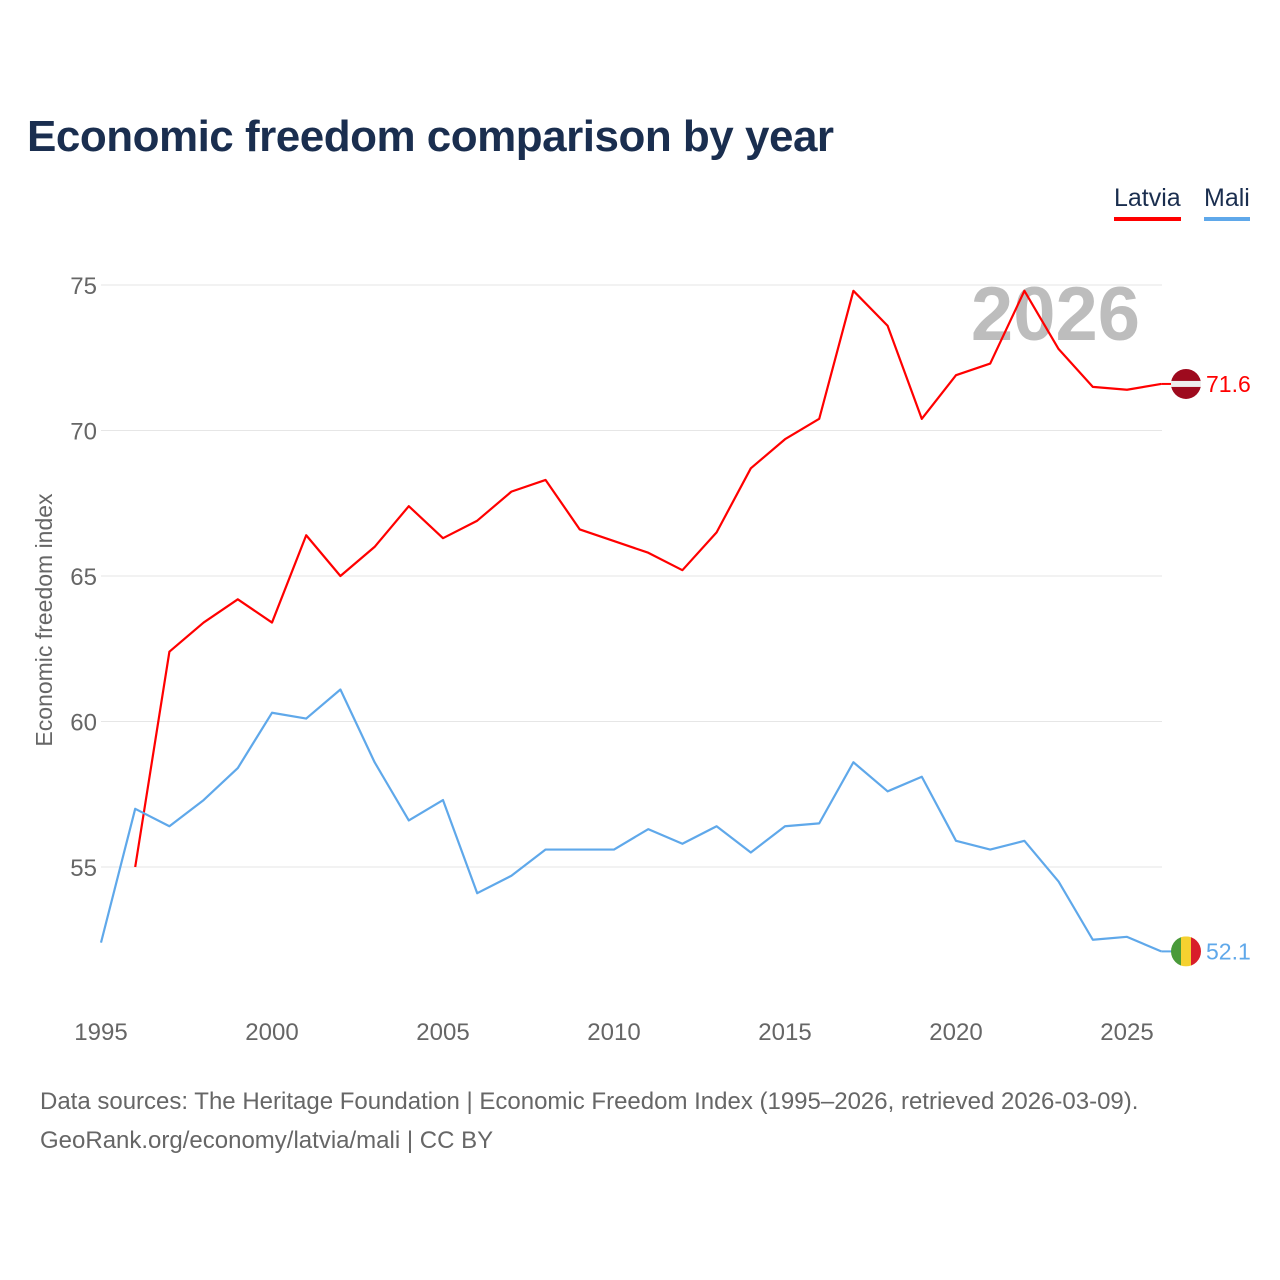 The height and width of the screenshot is (1280, 1280). I want to click on mali-flag-icon, so click(1186, 951).